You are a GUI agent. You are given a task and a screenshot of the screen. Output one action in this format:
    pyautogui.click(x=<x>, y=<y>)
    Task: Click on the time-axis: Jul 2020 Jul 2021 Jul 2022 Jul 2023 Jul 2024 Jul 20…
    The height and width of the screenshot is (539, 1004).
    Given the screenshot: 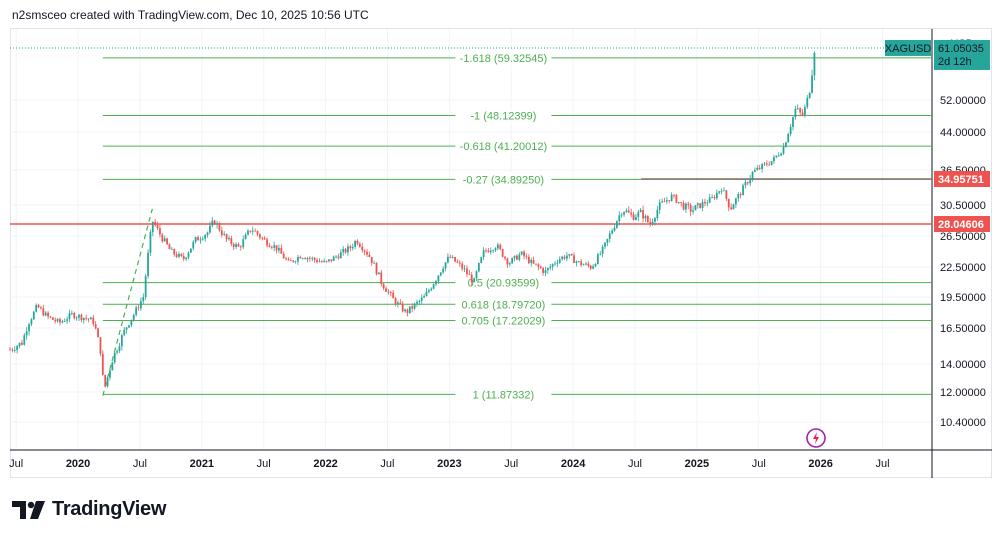 What is the action you would take?
    pyautogui.click(x=449, y=464)
    